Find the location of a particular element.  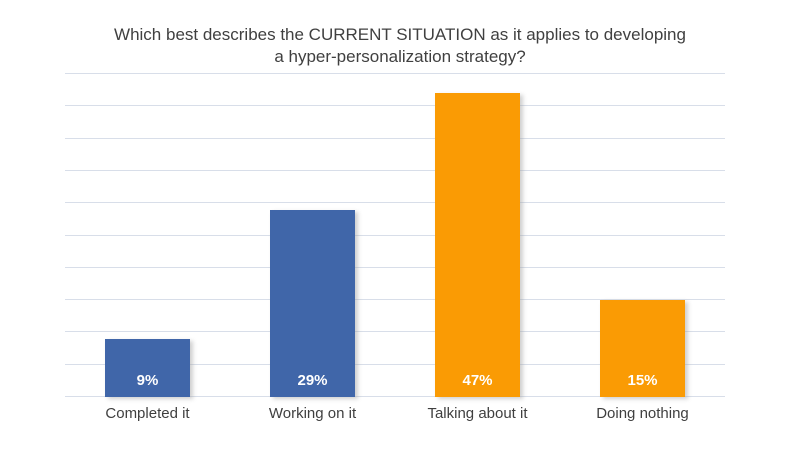

category-label-working-on-it: Working on it is located at coordinates (312, 413).